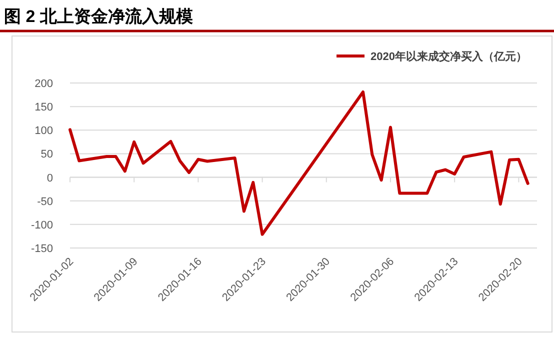 This screenshot has width=554, height=362. I want to click on chart-title: 图 2 北上资金净流入规模, so click(98, 16).